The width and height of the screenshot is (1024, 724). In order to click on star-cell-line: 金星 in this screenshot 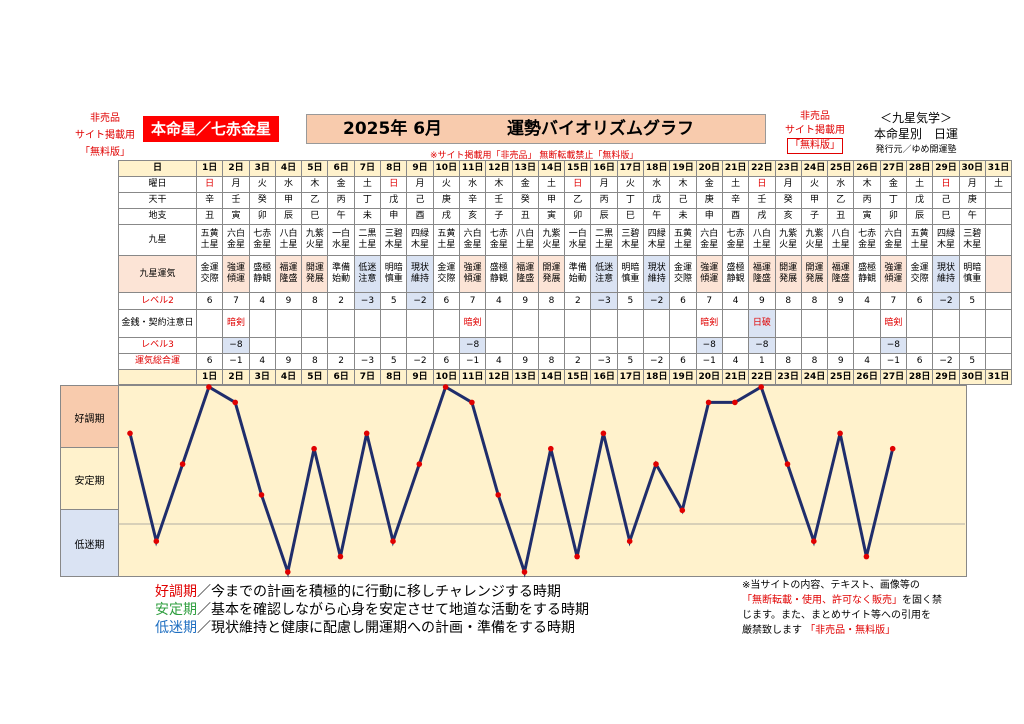, I will do `click(735, 245)`.